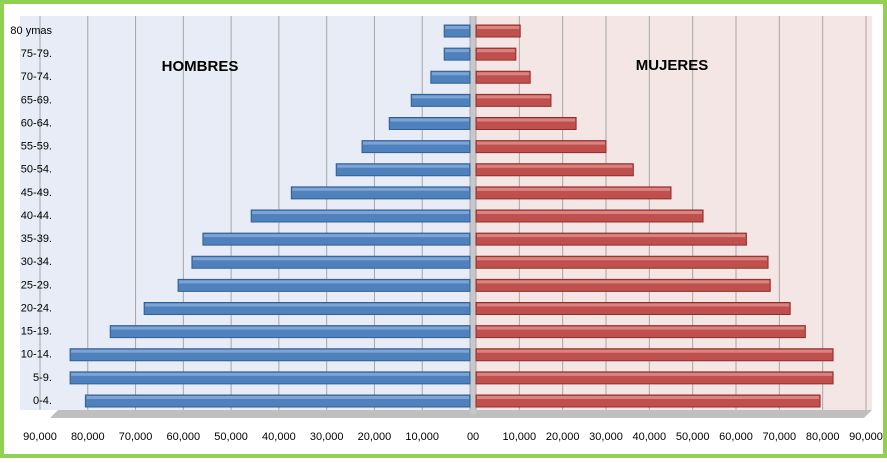 The image size is (887, 463). Describe the element at coordinates (461, 414) in the screenshot. I see `floor` at that location.